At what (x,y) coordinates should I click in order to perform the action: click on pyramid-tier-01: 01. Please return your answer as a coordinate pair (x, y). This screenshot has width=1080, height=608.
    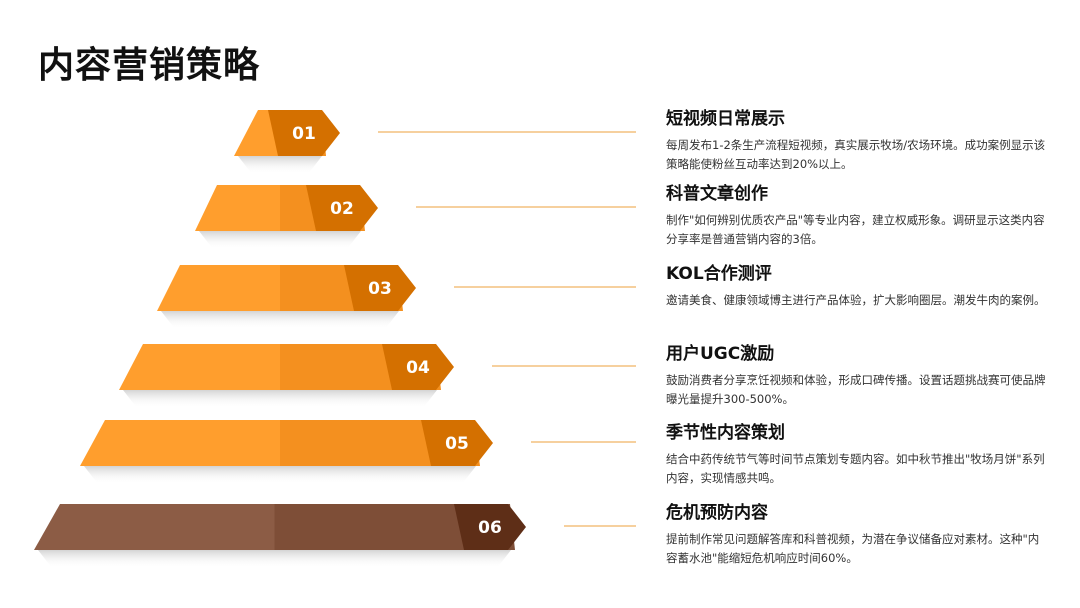
    Looking at the image, I should click on (435, 142).